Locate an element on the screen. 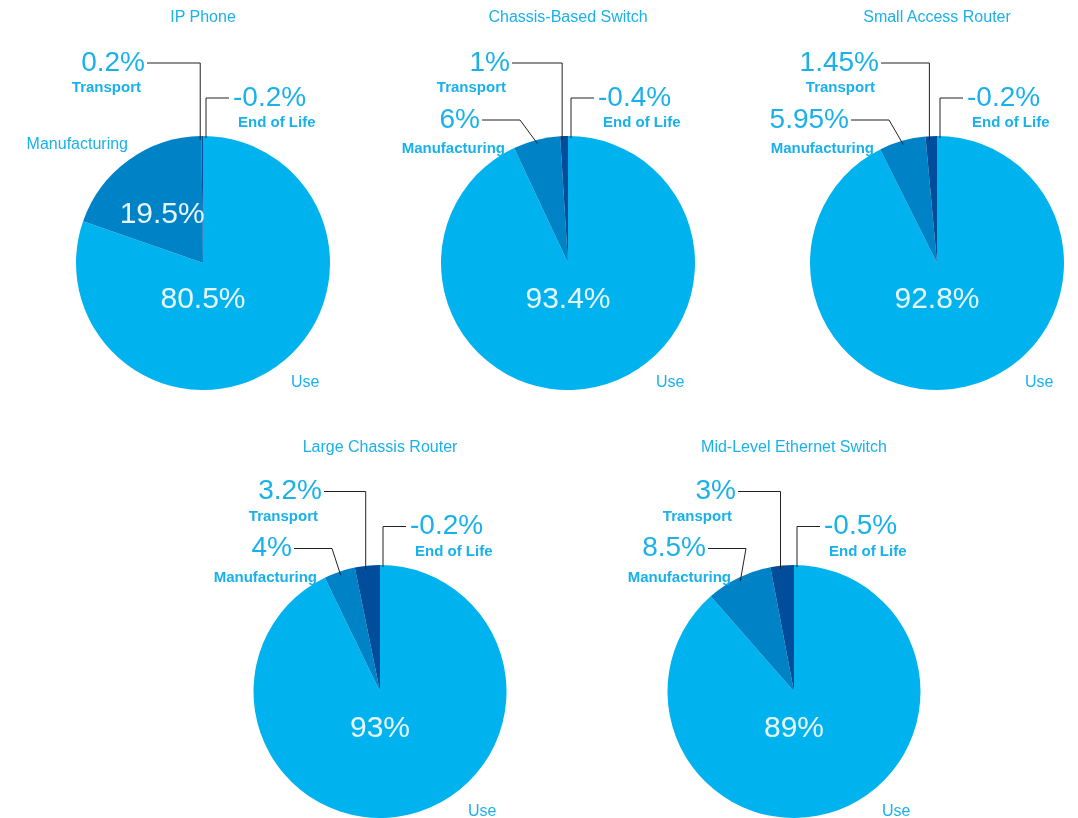  data-label: 89% is located at coordinates (794, 726).